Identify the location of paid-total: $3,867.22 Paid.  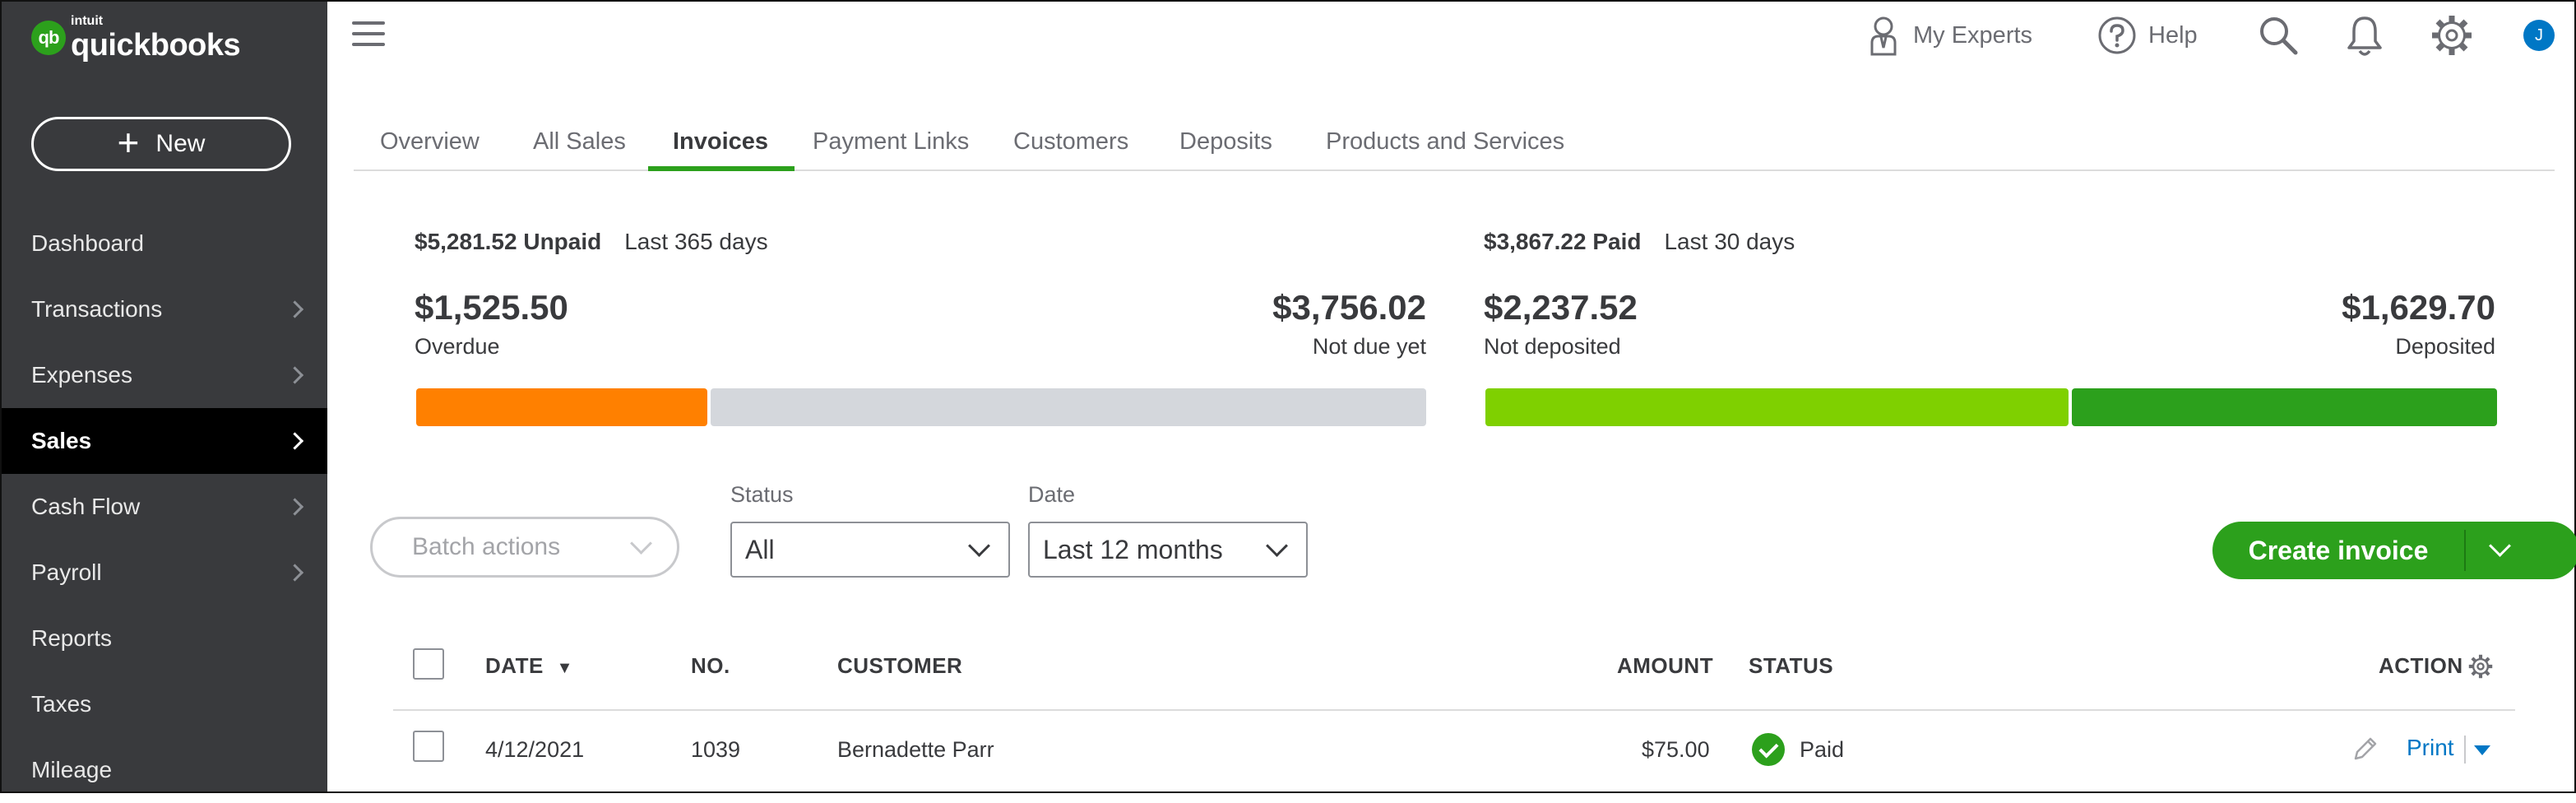
(1563, 241).